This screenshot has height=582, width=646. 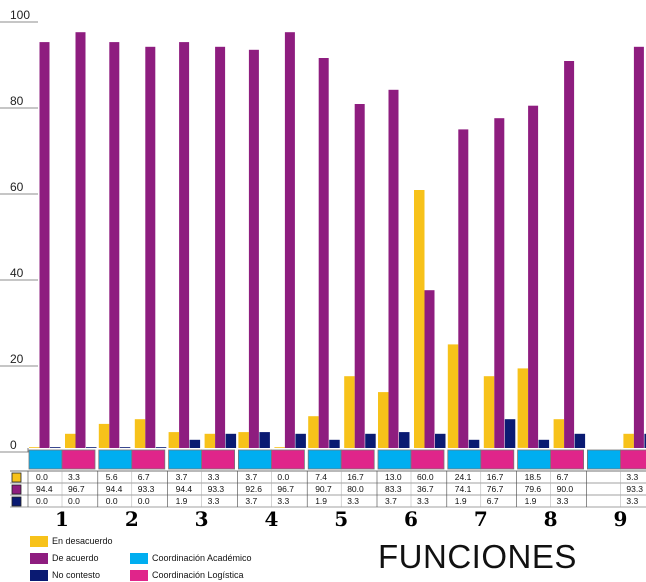 I want to click on table-cell: 90.7, so click(x=323, y=489).